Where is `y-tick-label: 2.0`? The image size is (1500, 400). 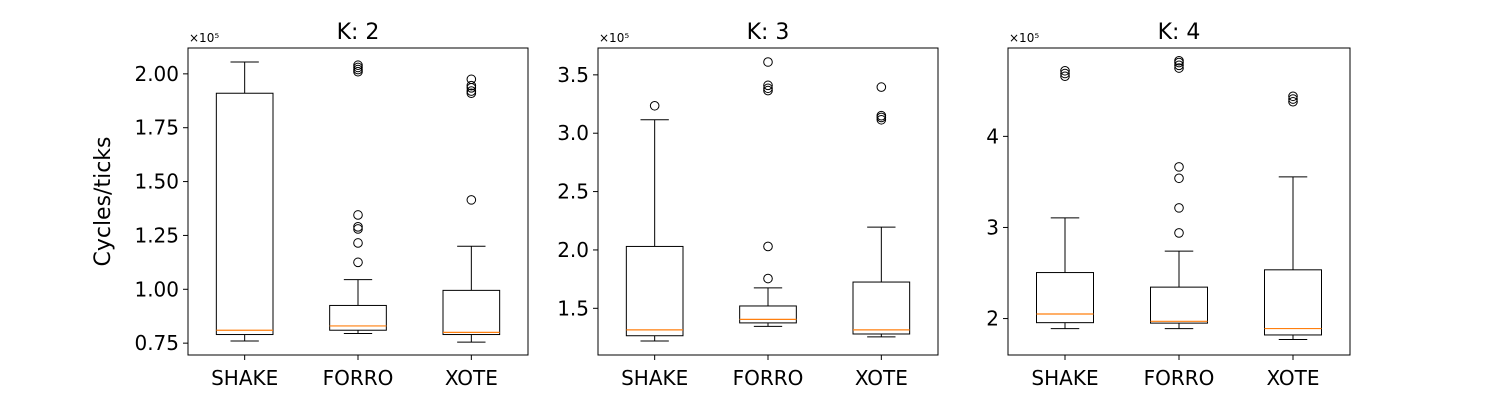
y-tick-label: 2.0 is located at coordinates (573, 250).